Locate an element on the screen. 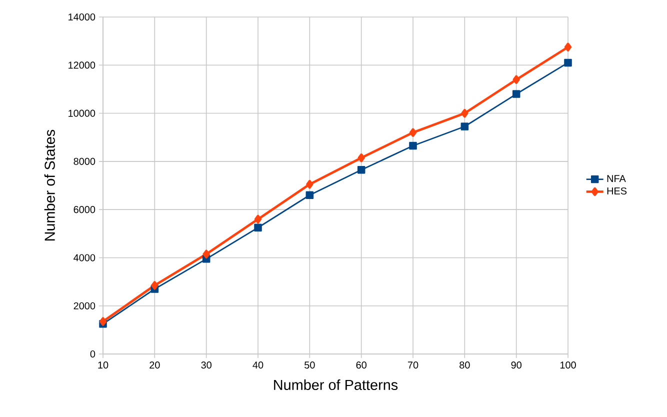  x-tick-label: 40 is located at coordinates (258, 365).